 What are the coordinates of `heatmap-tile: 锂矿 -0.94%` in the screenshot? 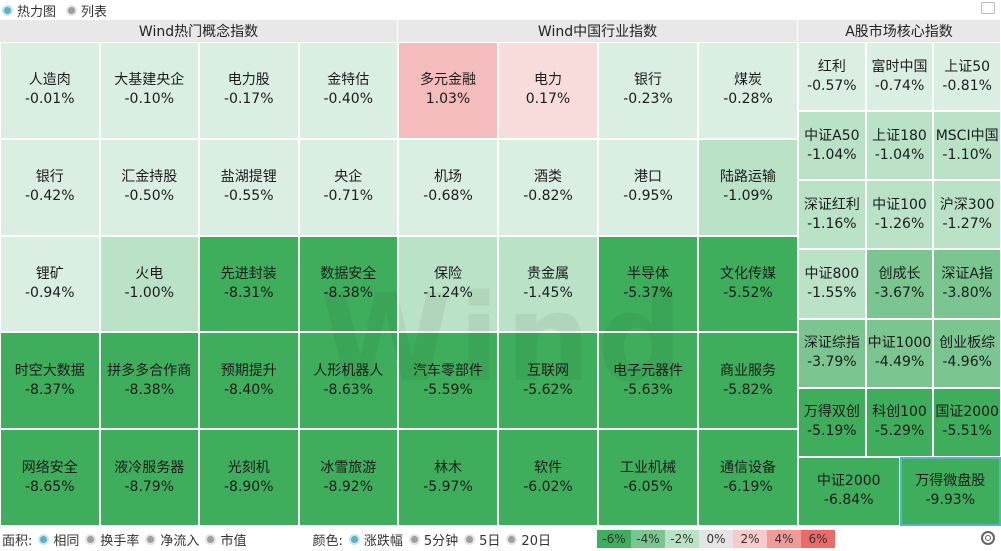 It's located at (50, 284).